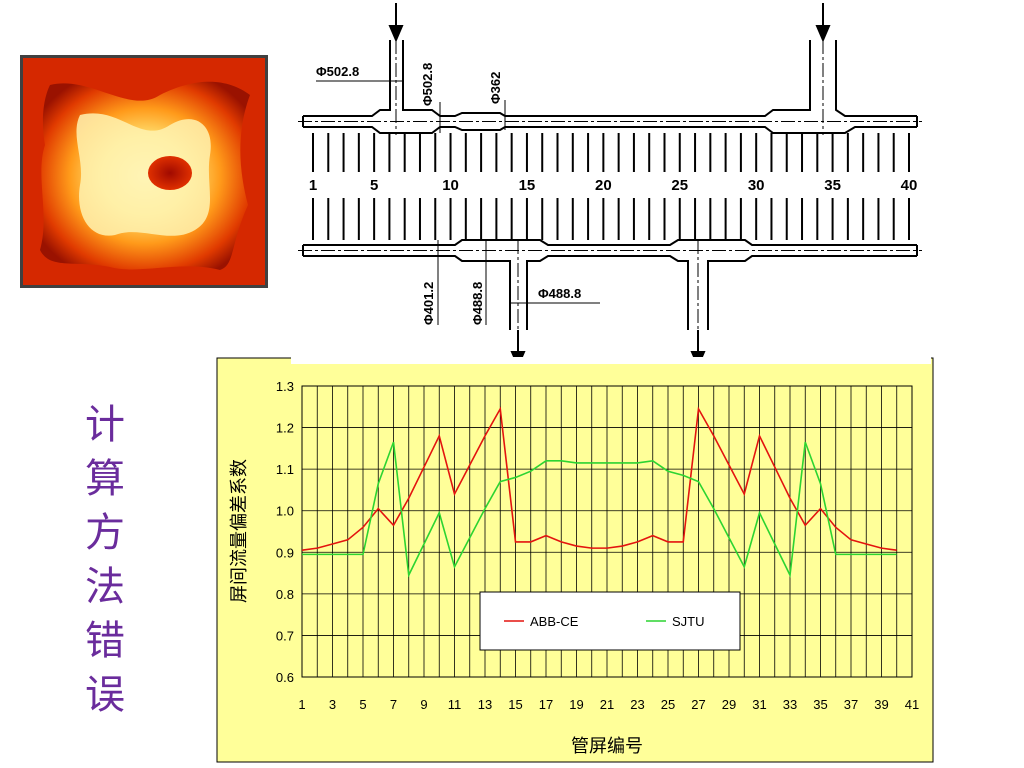  Describe the element at coordinates (554, 621) in the screenshot. I see `legend-label: ABB-CE` at that location.